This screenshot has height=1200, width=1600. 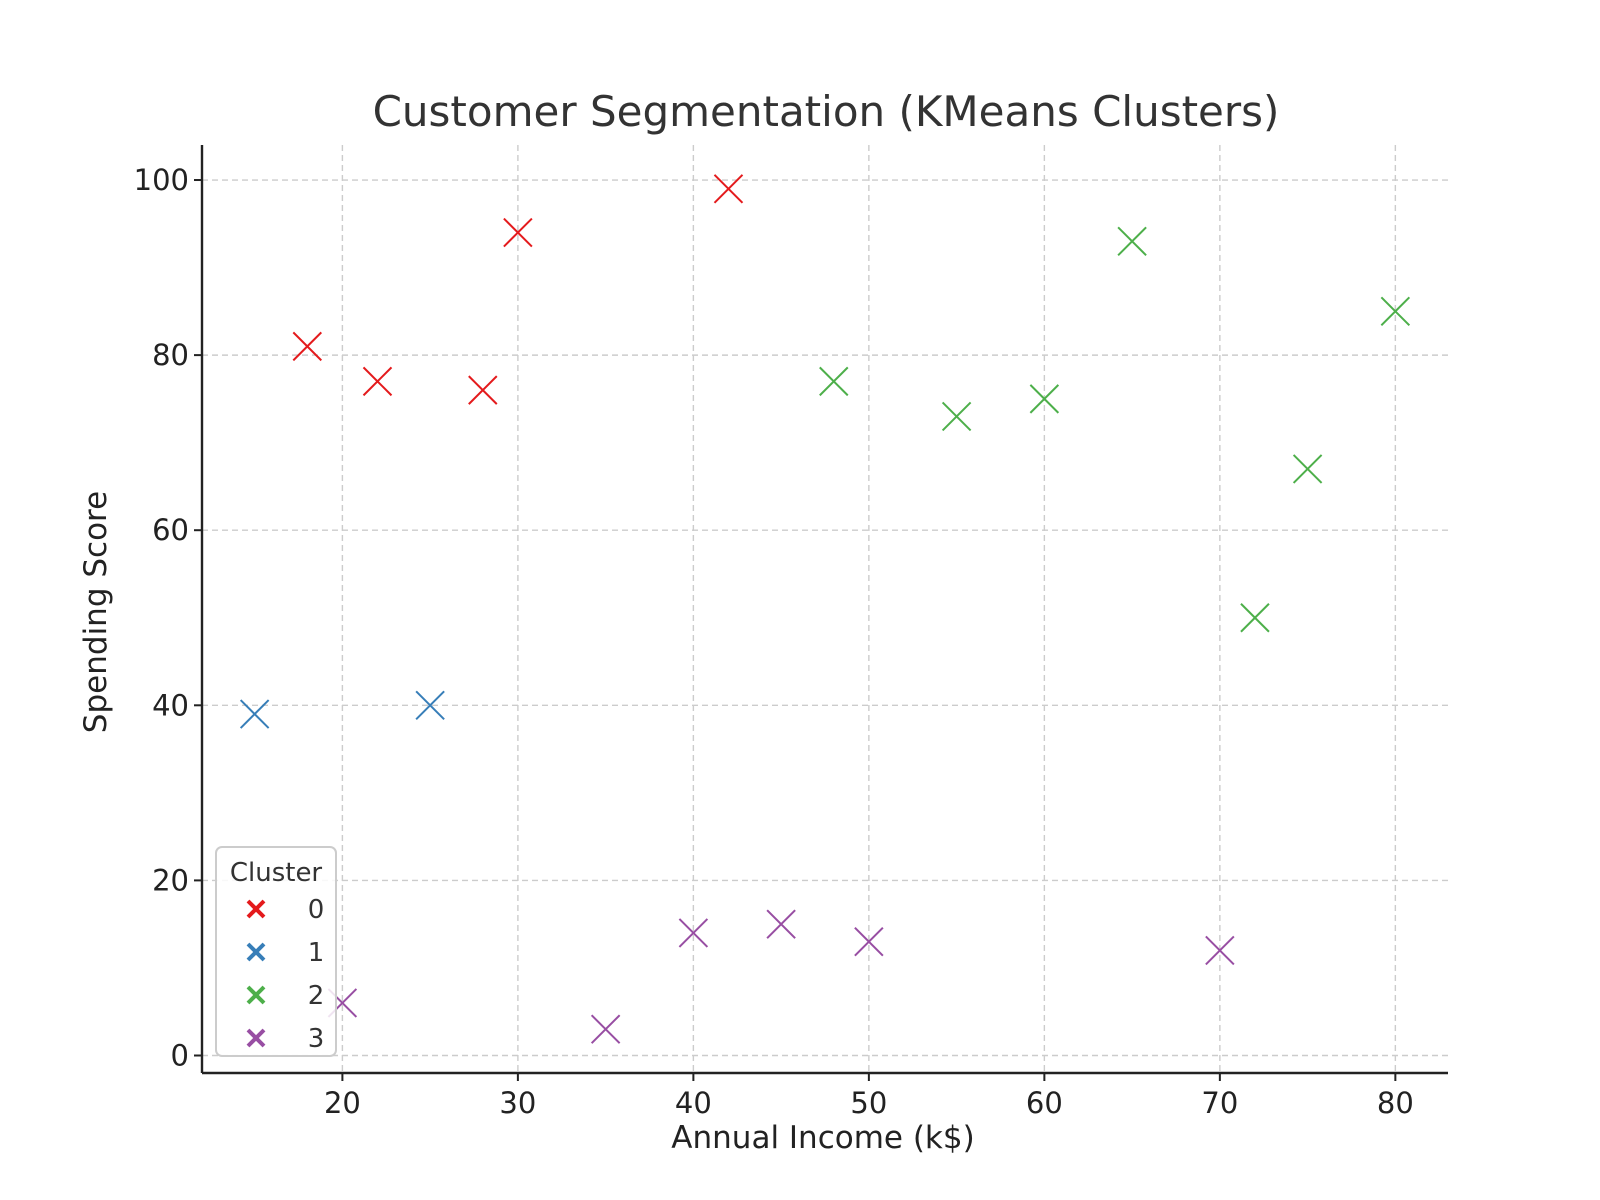 What do you see at coordinates (1044, 1103) in the screenshot?
I see `x-tick-label: 60` at bounding box center [1044, 1103].